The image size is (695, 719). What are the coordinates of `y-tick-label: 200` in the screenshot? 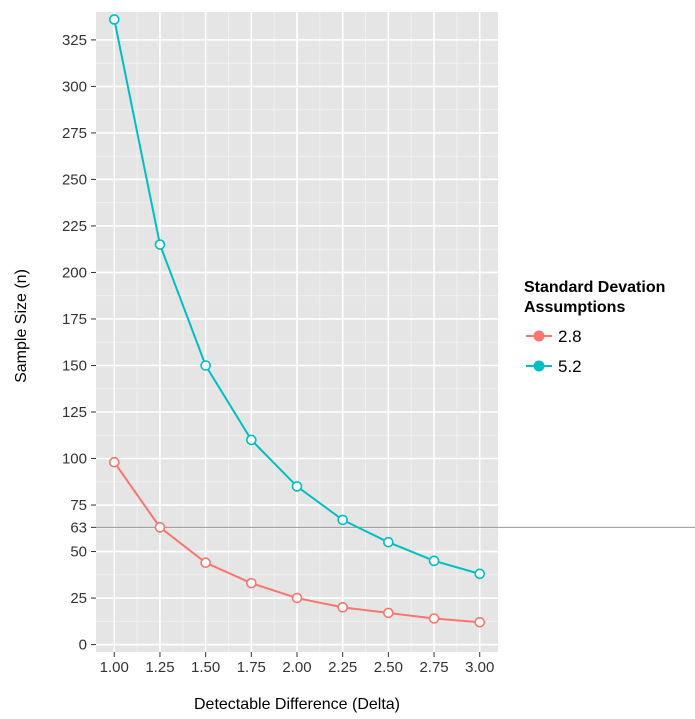 It's located at (74, 272).